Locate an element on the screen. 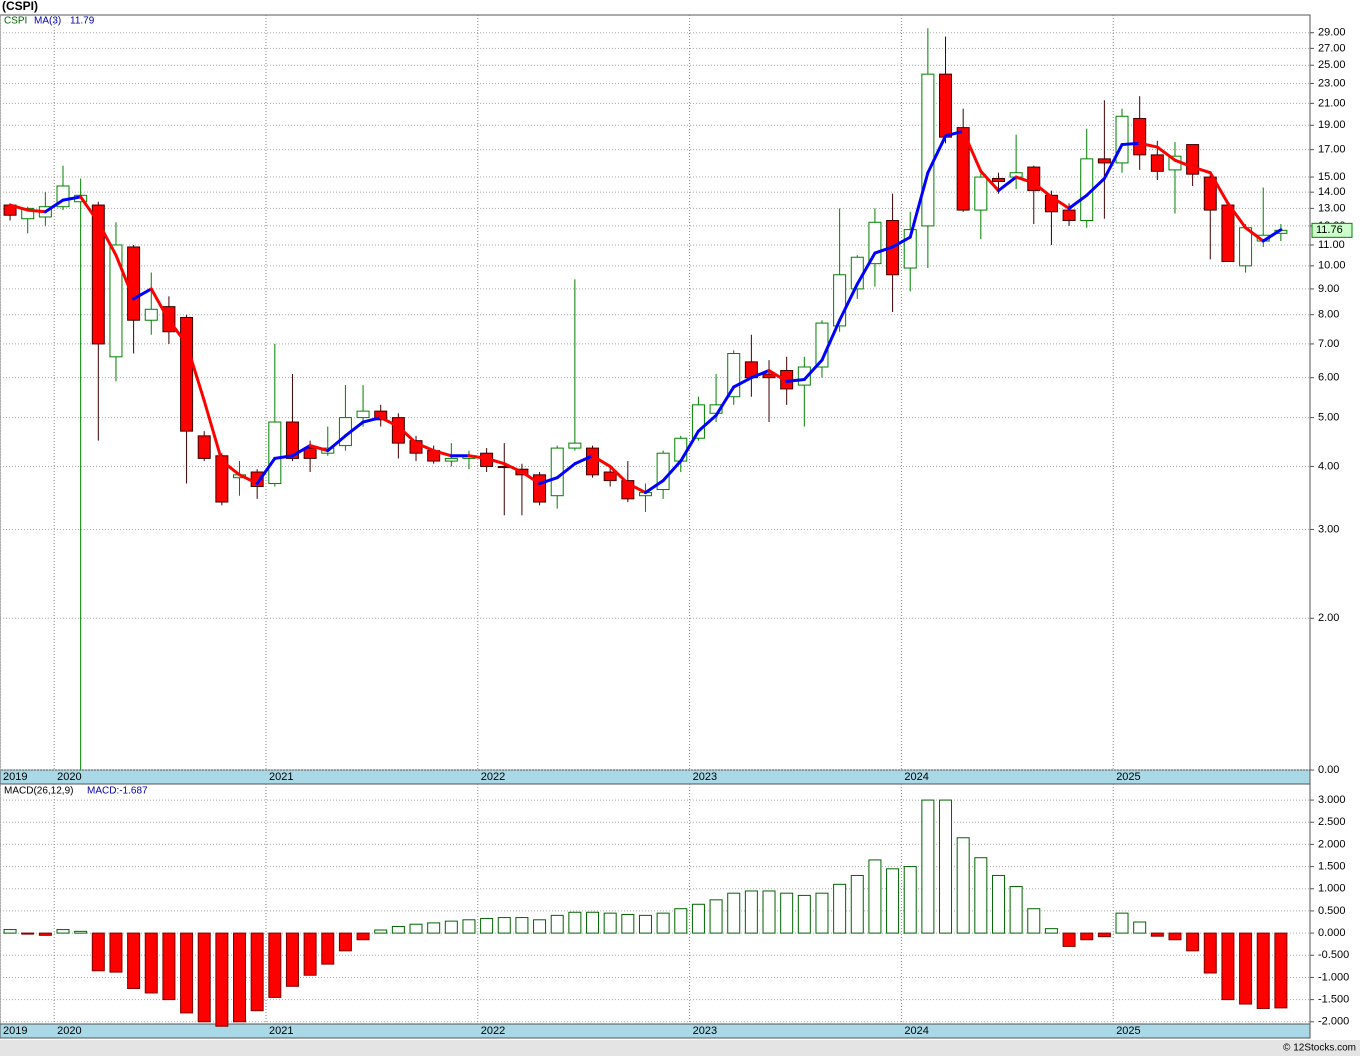  y-tick-label: -2.000 is located at coordinates (1333, 1022).